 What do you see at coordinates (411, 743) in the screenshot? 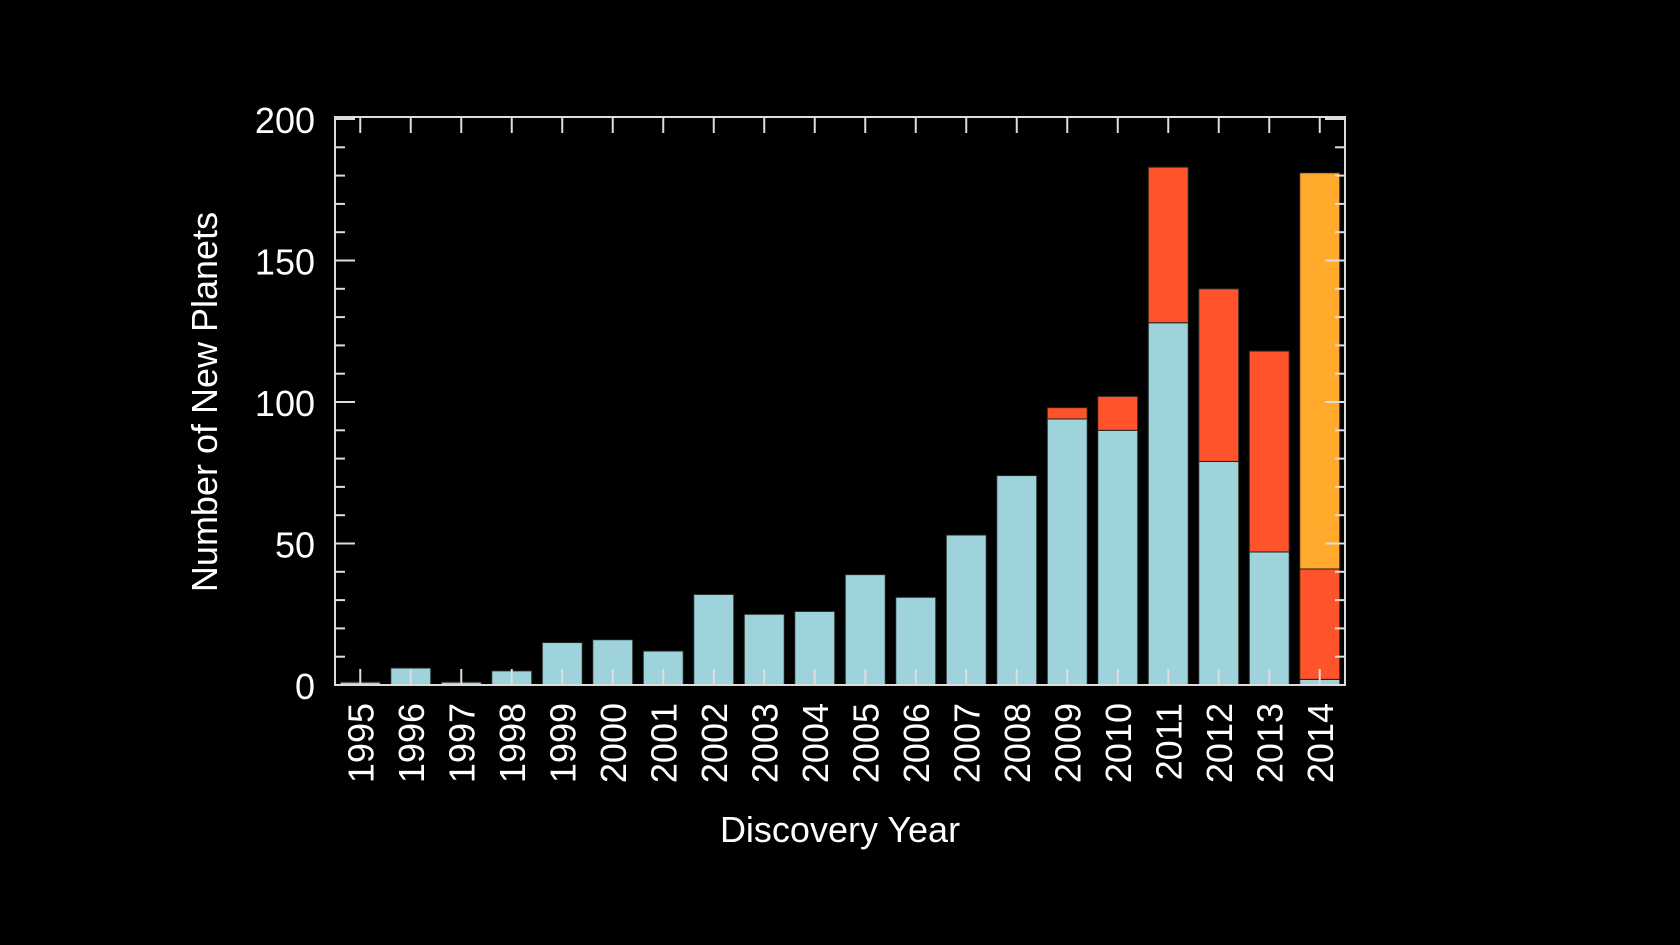
I see `x-tick-label: 1996` at bounding box center [411, 743].